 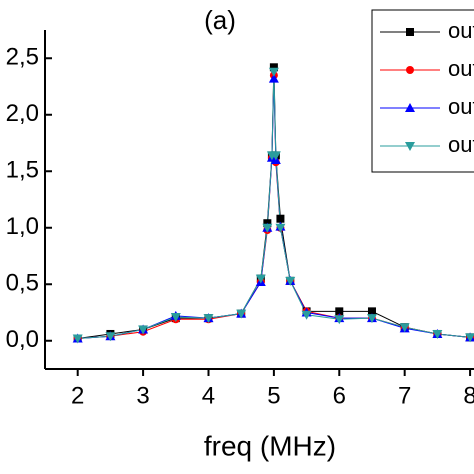 I want to click on y-tick-label: 0,0, so click(x=22, y=339).